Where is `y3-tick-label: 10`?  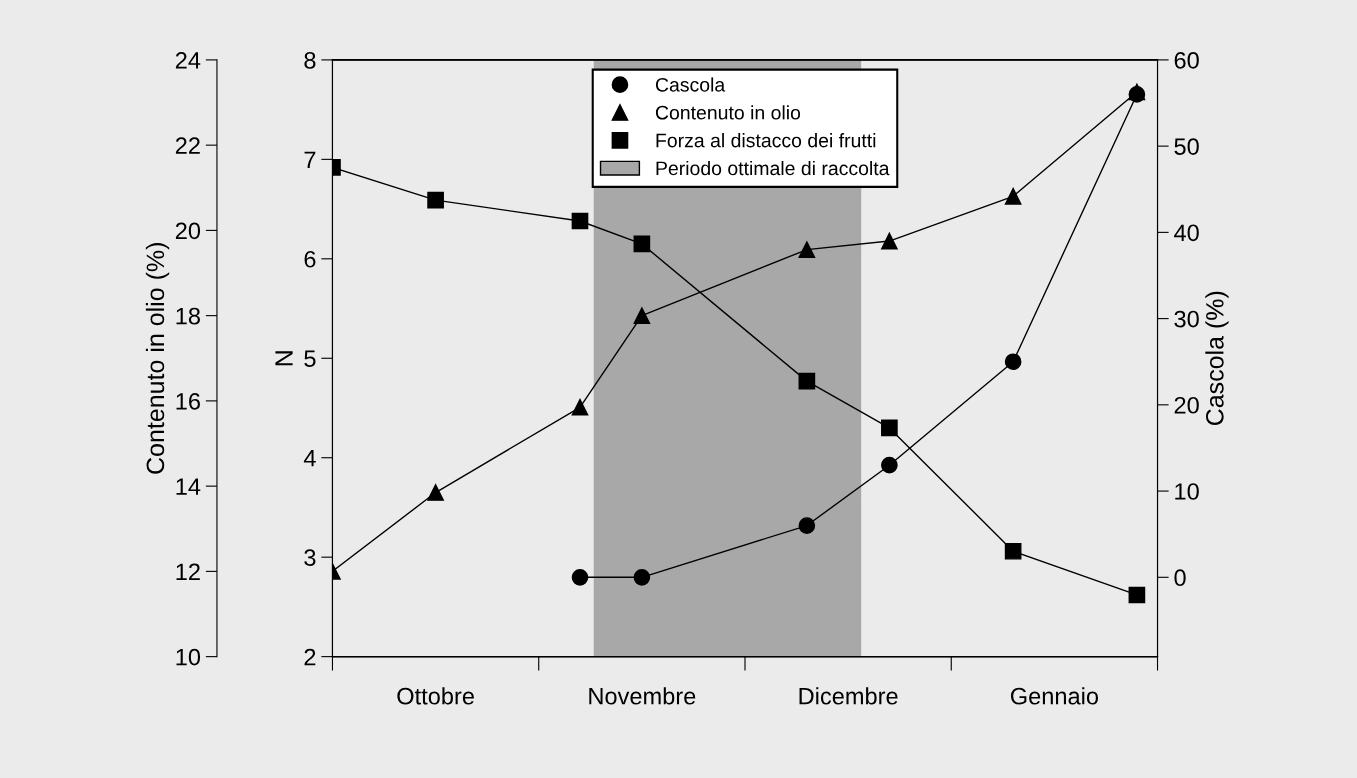 y3-tick-label: 10 is located at coordinates (188, 657).